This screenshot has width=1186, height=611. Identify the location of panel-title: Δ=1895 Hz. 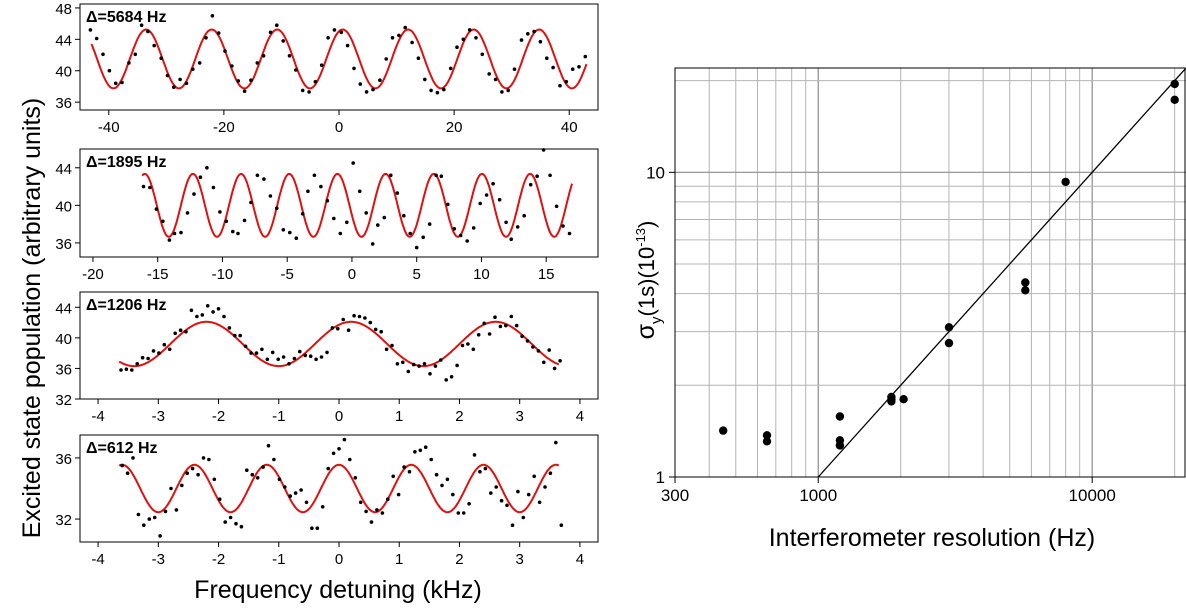
(126, 162).